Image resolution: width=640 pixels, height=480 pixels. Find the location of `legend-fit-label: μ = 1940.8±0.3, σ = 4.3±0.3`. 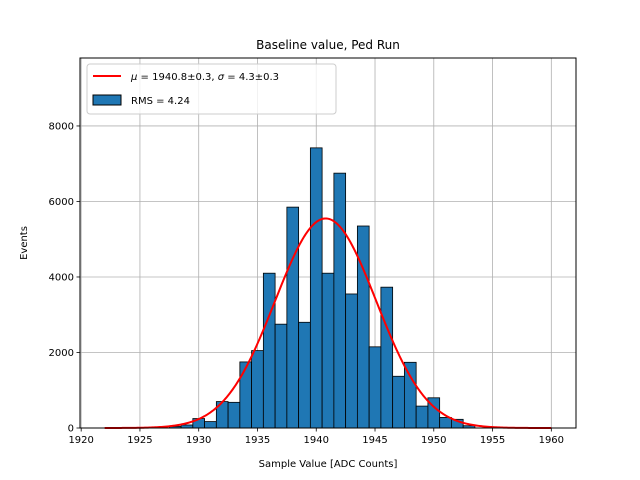

legend-fit-label: μ = 1940.8±0.3, σ = 4.3±0.3 is located at coordinates (204, 77).